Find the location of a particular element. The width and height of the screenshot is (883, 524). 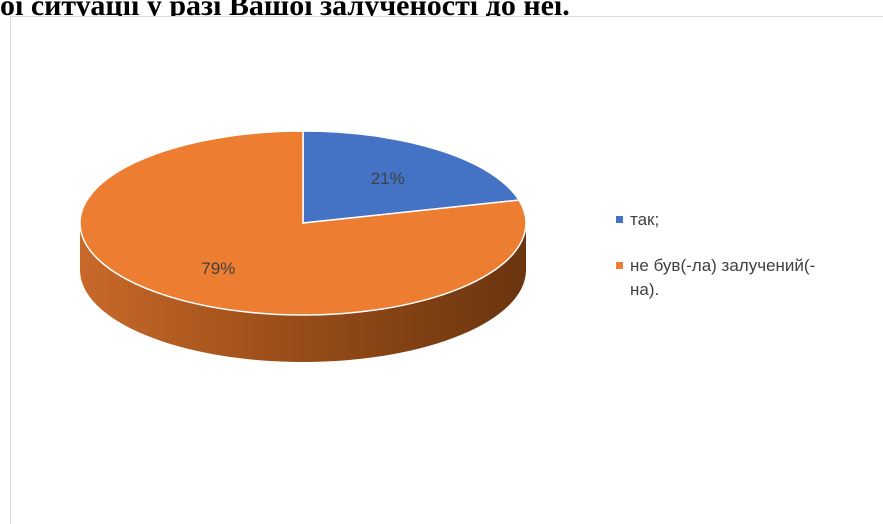

pie-side-walls is located at coordinates (303, 292).